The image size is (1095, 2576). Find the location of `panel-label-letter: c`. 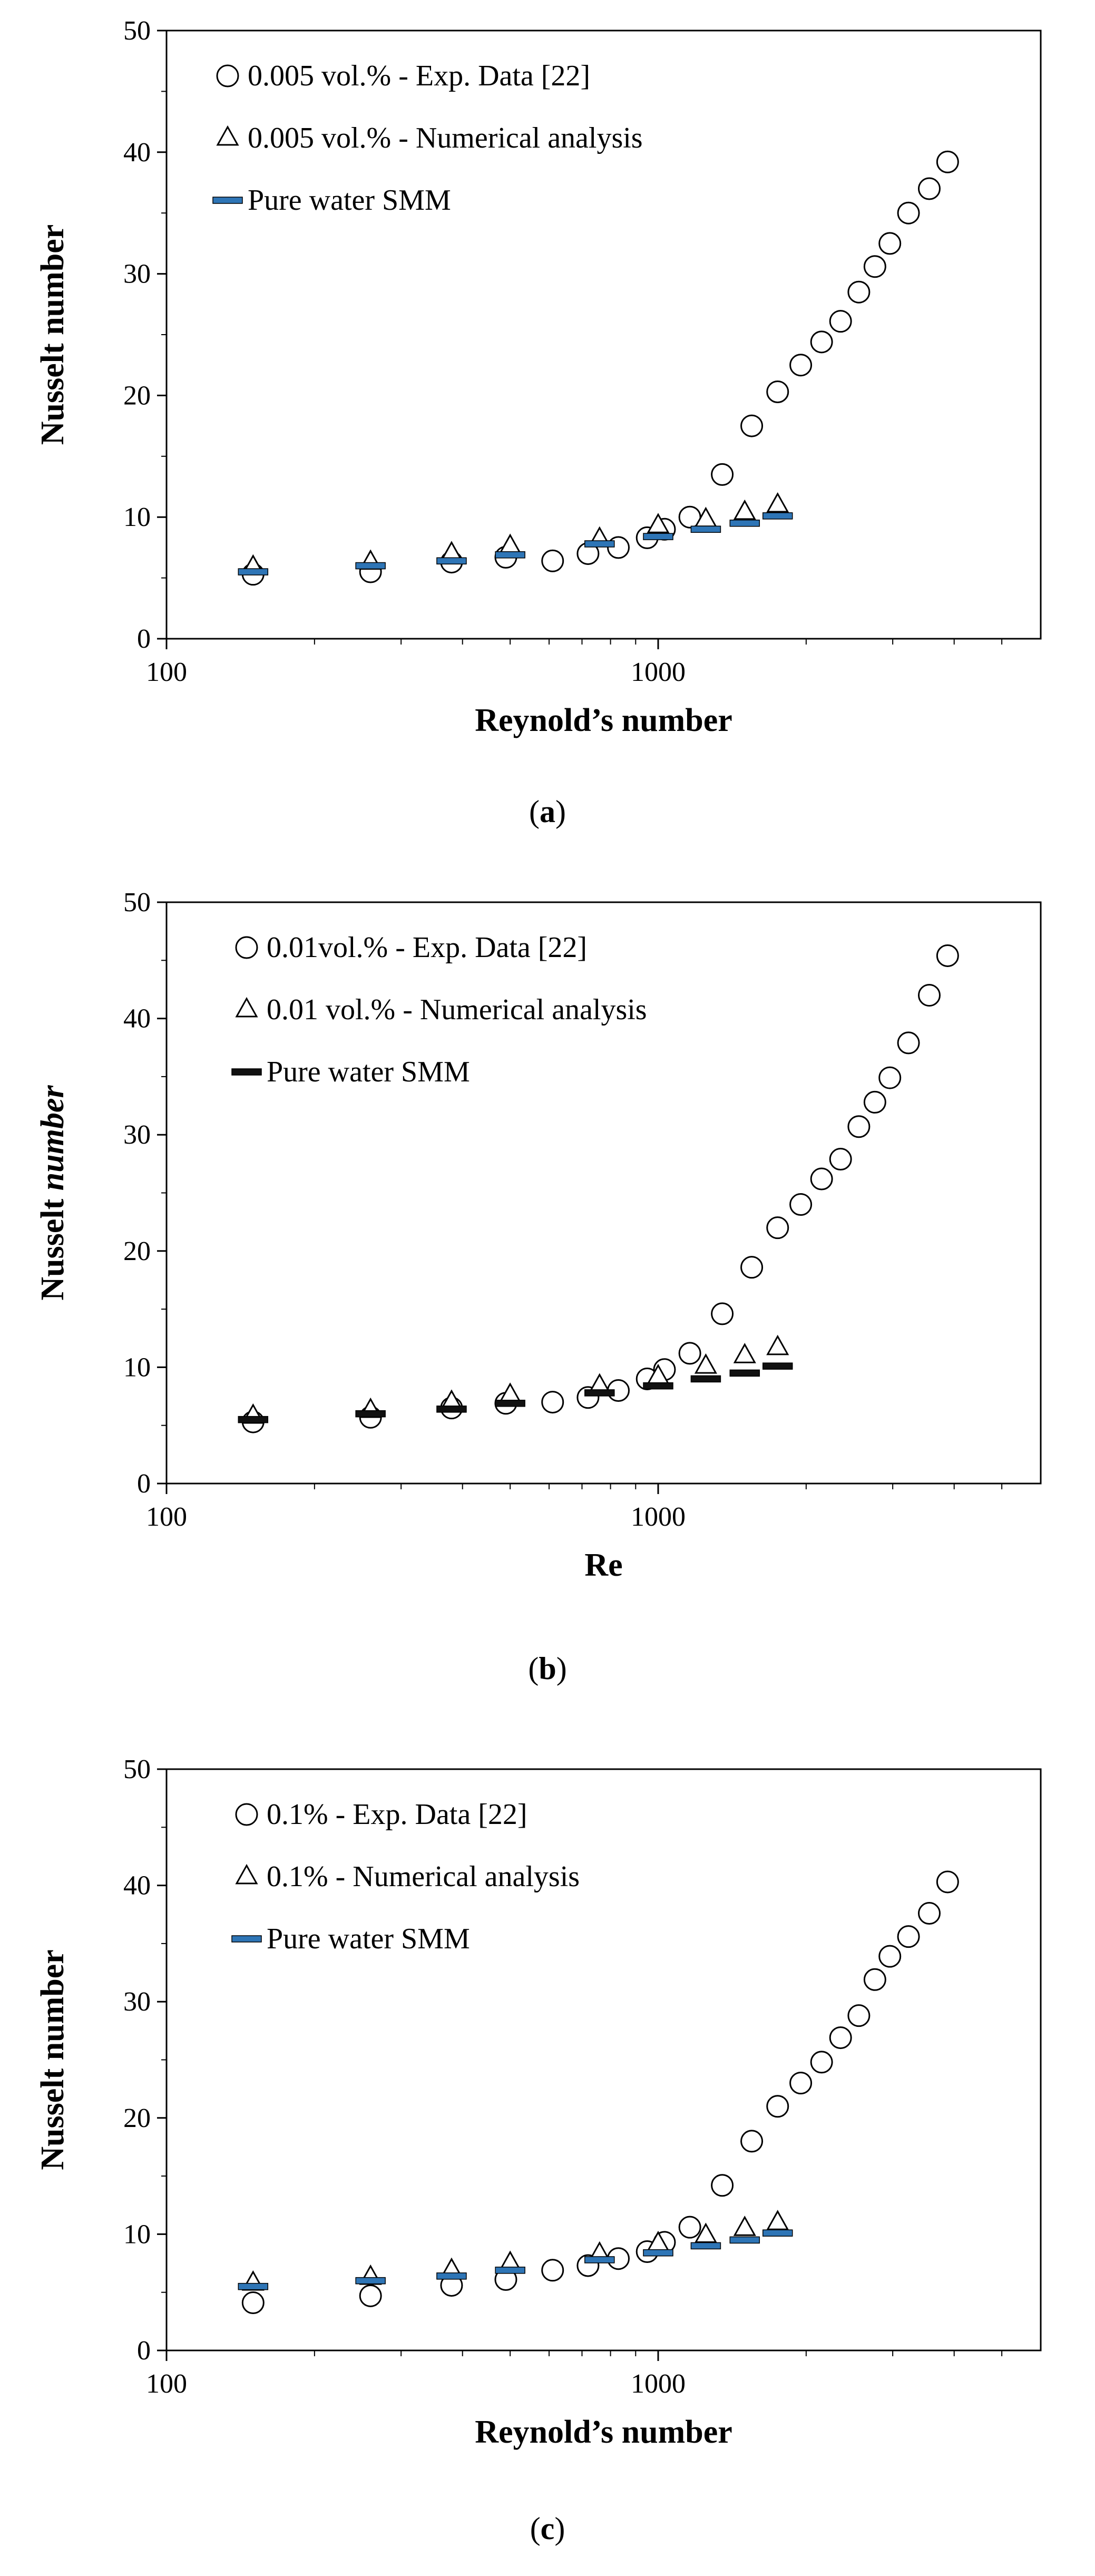

panel-label-letter: c is located at coordinates (548, 2528).